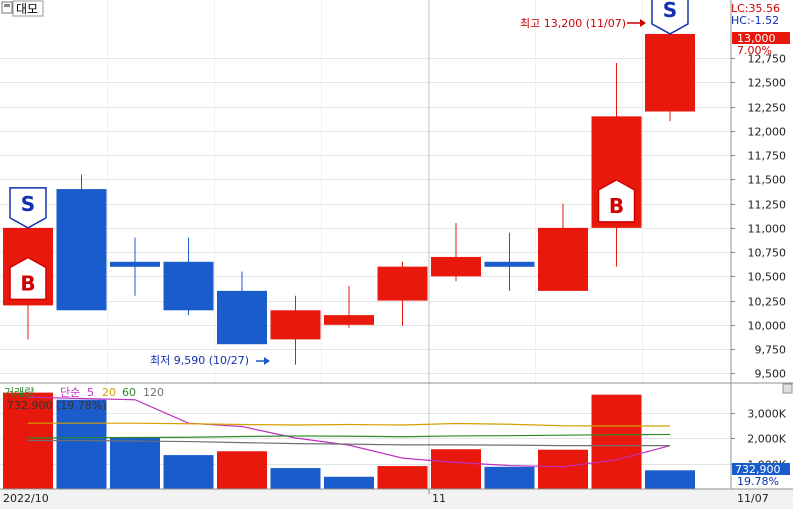  I want to click on lc-status: LC:35.56, so click(755, 8).